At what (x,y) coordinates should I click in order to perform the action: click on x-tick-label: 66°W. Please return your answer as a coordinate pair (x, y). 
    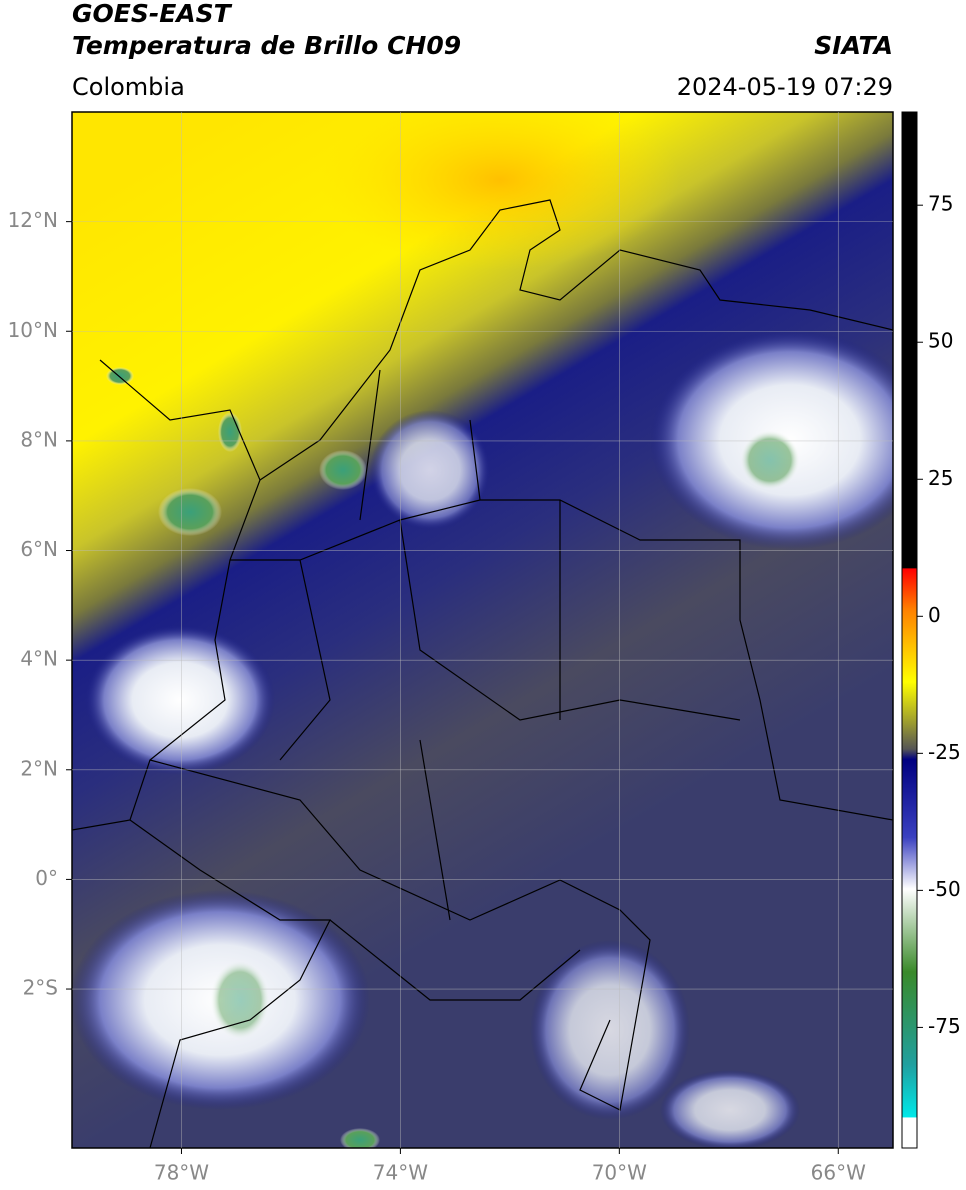
    Looking at the image, I should click on (838, 1173).